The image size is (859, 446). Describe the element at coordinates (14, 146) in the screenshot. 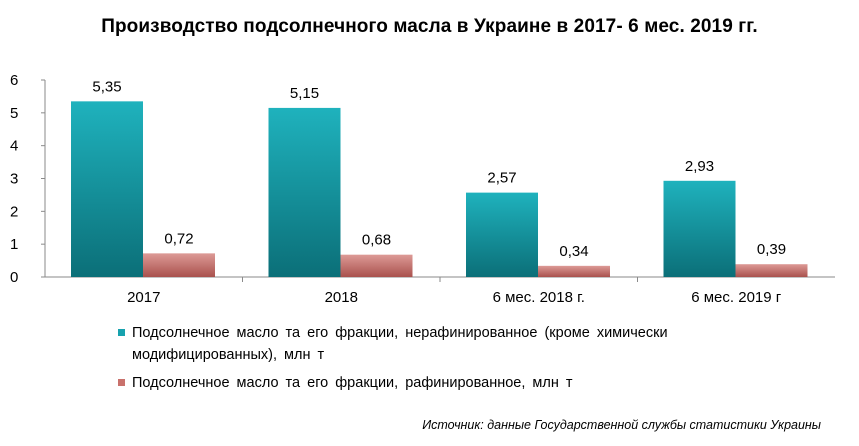

I see `y-tick-label: 4` at that location.